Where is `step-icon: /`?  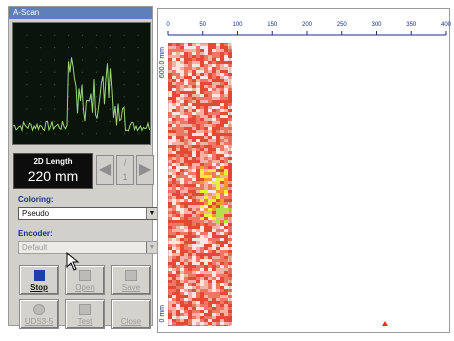
step-icon: / is located at coordinates (125, 163).